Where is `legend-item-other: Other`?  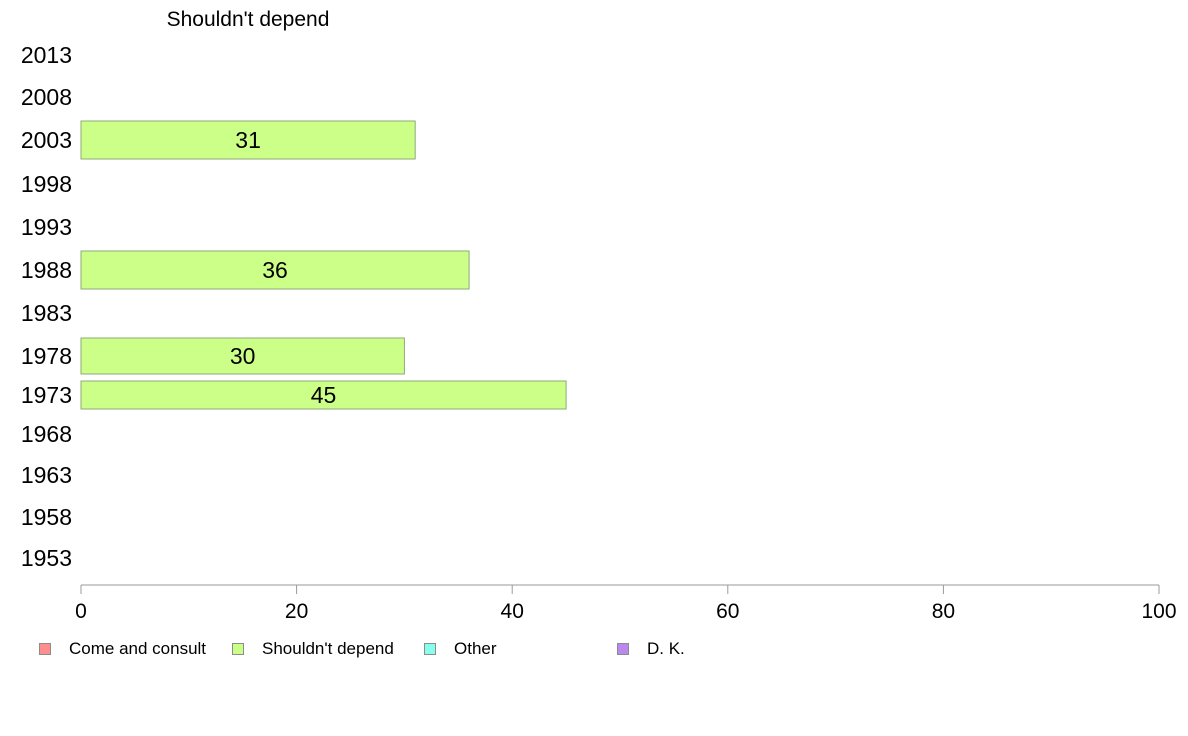
legend-item-other: Other is located at coordinates (460, 649).